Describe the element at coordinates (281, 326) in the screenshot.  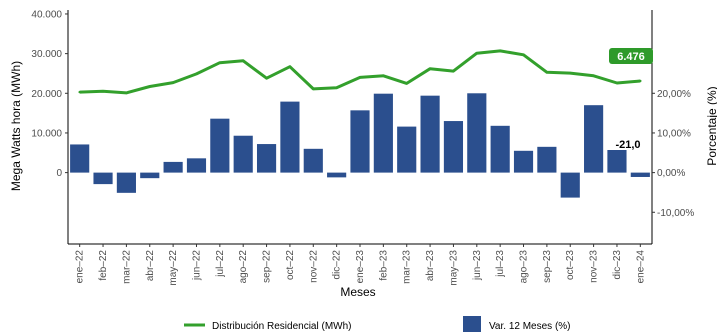
I see `legend-line-label: Distribución Residencial (MWh)` at that location.